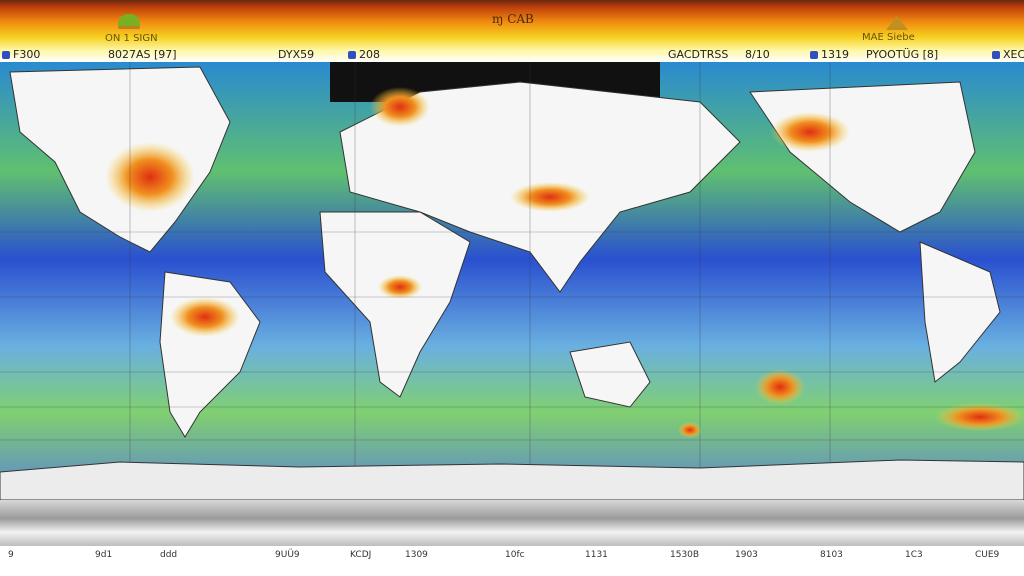 Image resolution: width=1024 pixels, height=576 pixels. I want to click on axis-tick: 9d1, so click(104, 555).